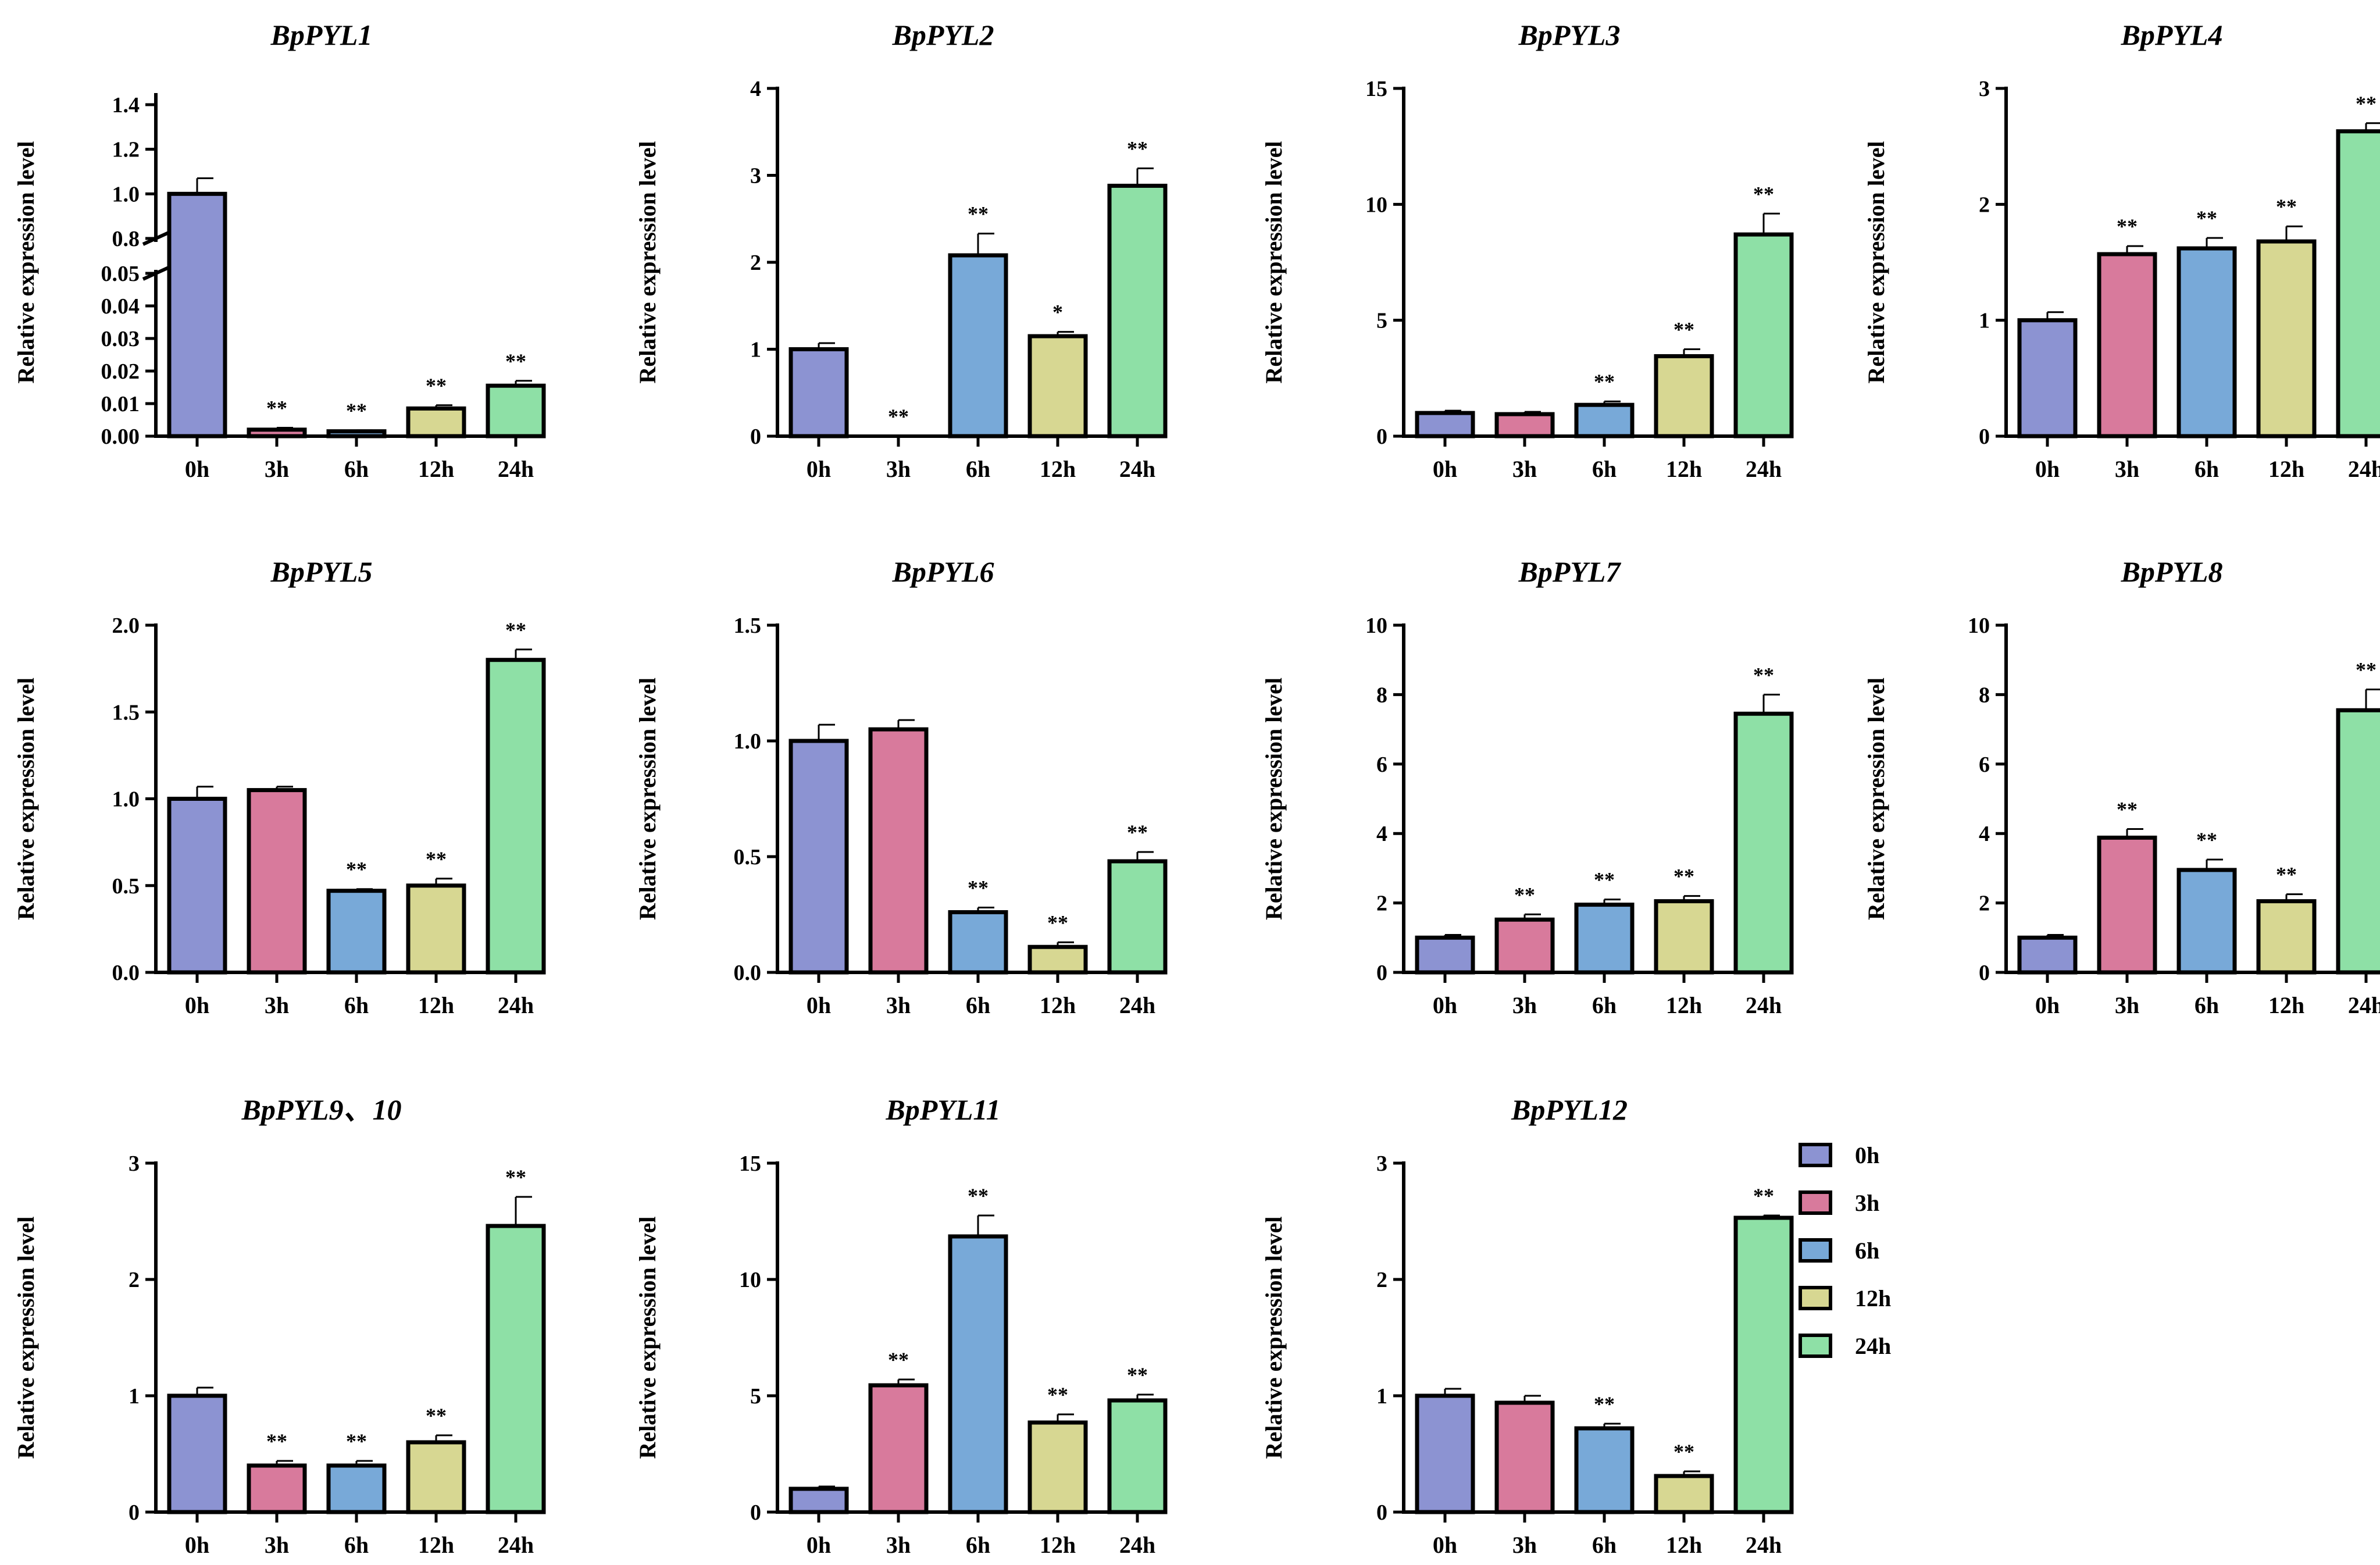  What do you see at coordinates (1984, 834) in the screenshot?
I see `y-tick-label: 4` at bounding box center [1984, 834].